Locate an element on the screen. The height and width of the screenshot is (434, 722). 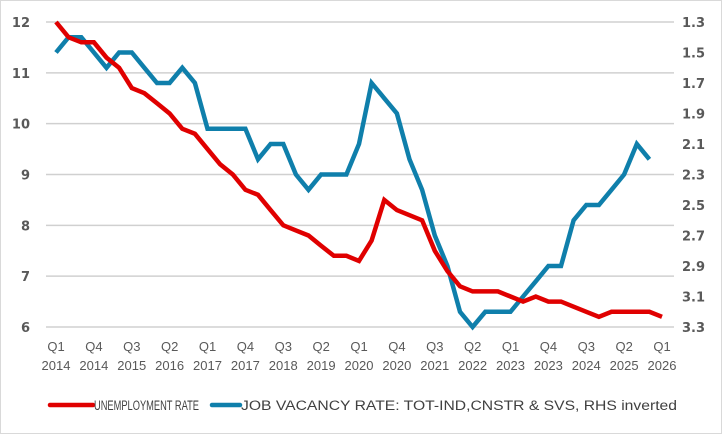
y-right-tick-label: 1.9 is located at coordinates (693, 115).